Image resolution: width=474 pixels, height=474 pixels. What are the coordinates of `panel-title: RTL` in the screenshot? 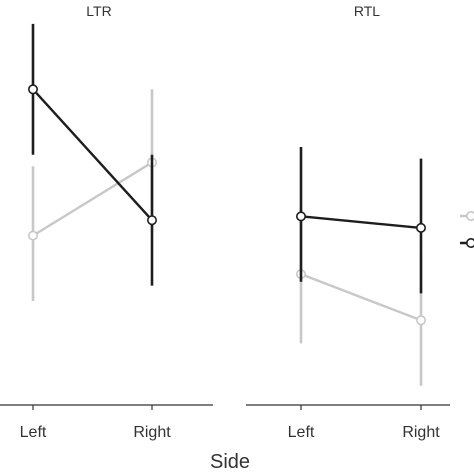 It's located at (367, 11).